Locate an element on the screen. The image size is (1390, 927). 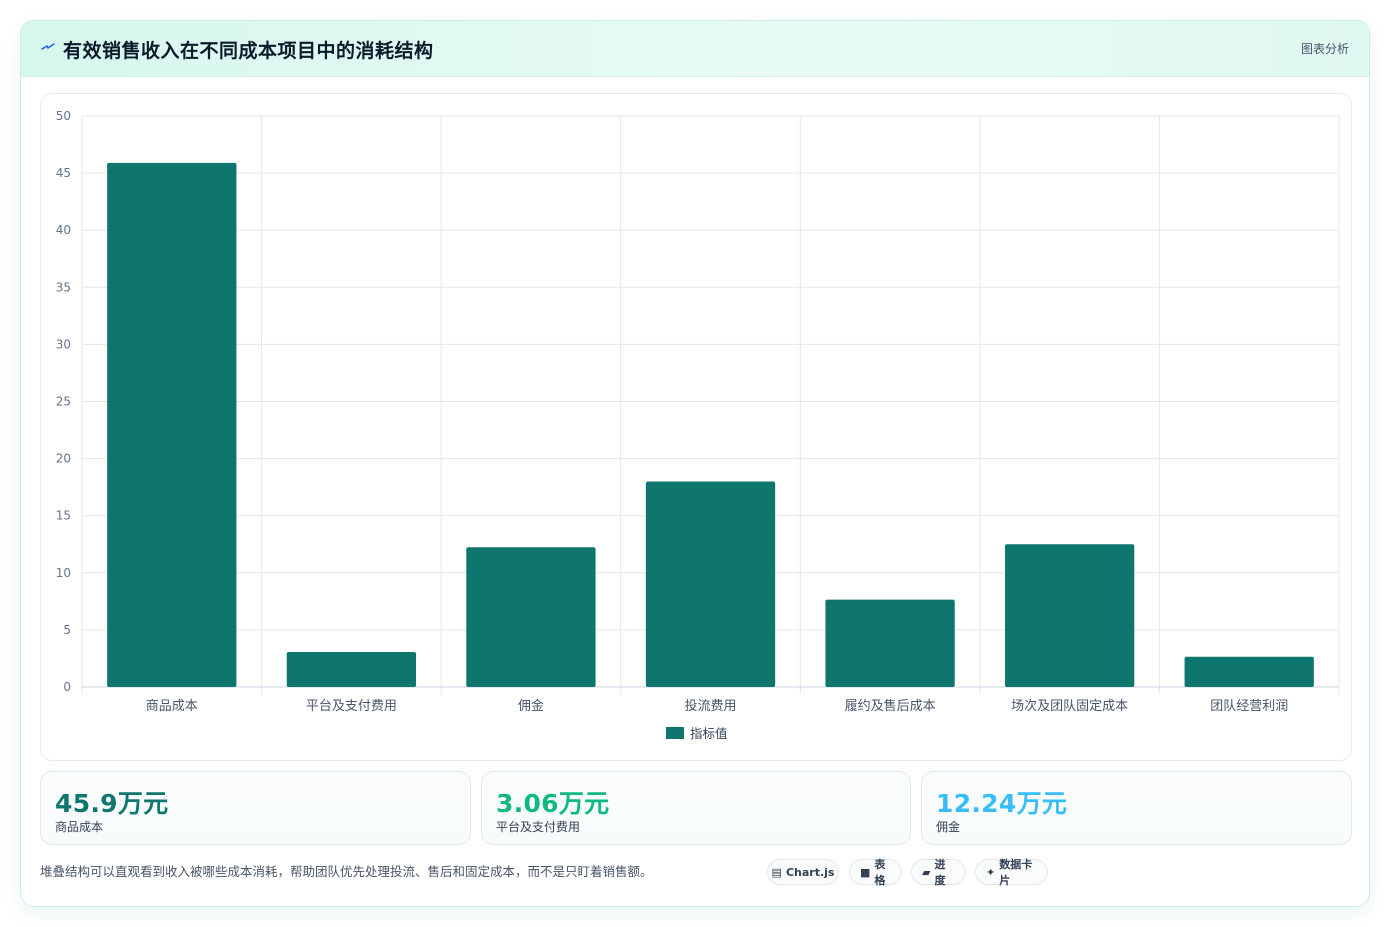
stat-card-goods-cost: 45.9万元 商品成本 is located at coordinates (255, 808).